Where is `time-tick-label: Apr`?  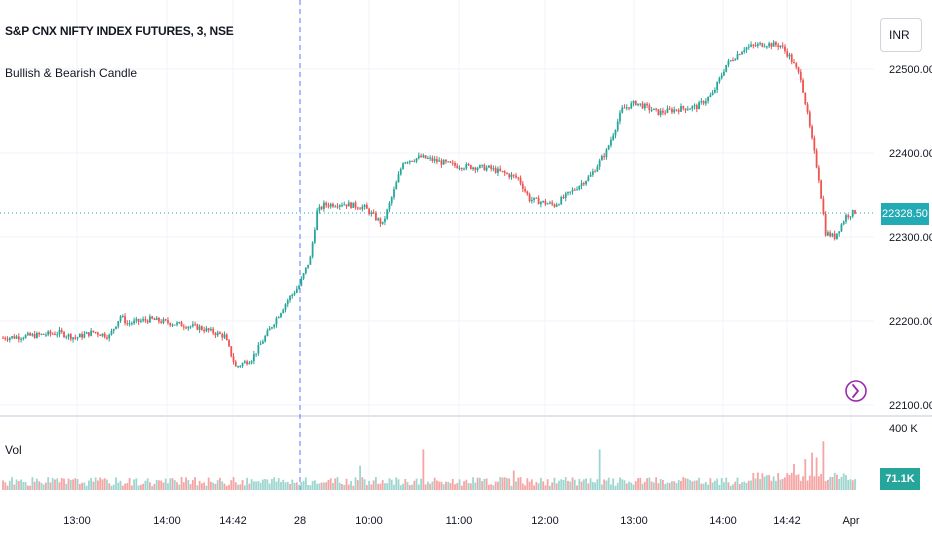
time-tick-label: Apr is located at coordinates (850, 521).